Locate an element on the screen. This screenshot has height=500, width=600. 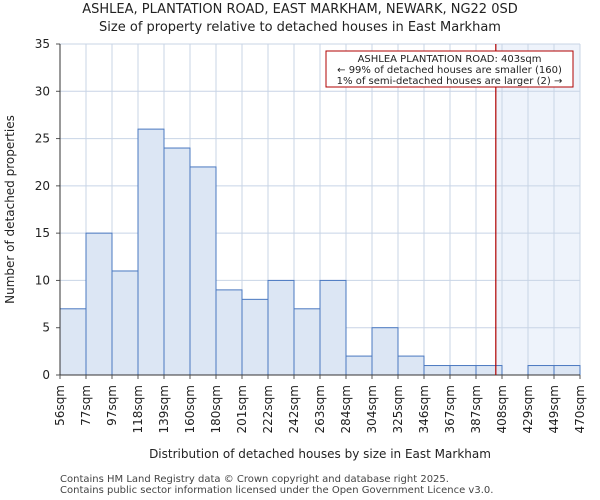
x-tick-label: 242sqm is located at coordinates (294, 409).